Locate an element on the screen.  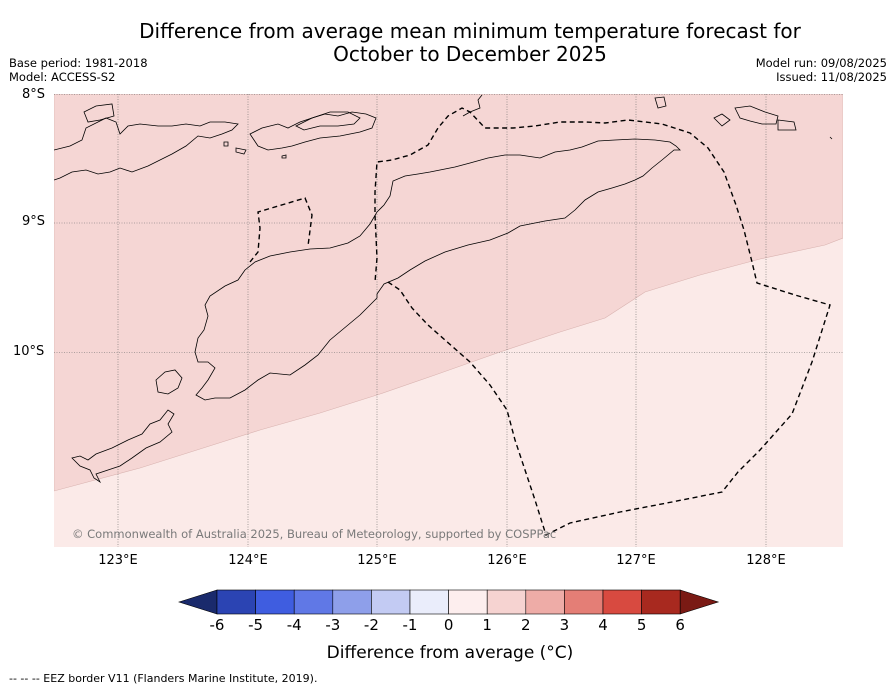
lon-label-123e: 123°E is located at coordinates (118, 560).